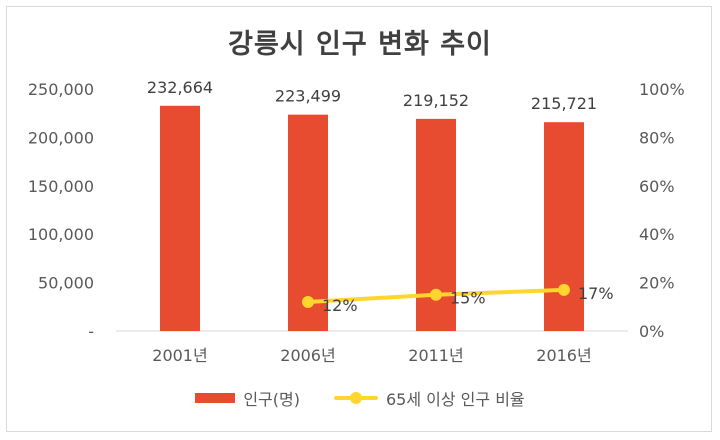  What do you see at coordinates (179, 355) in the screenshot?
I see `x-tick-label: 2001년` at bounding box center [179, 355].